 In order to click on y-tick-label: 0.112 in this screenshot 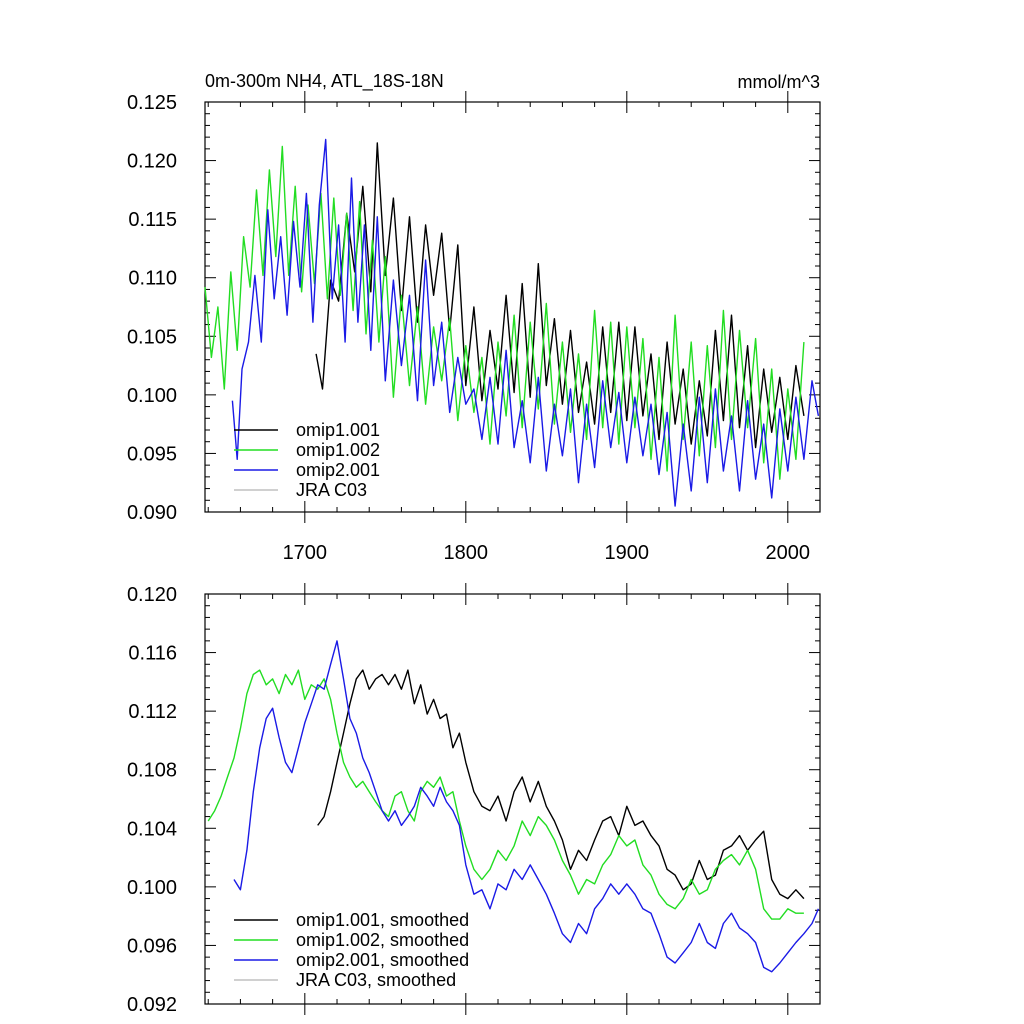, I will do `click(152, 712)`.